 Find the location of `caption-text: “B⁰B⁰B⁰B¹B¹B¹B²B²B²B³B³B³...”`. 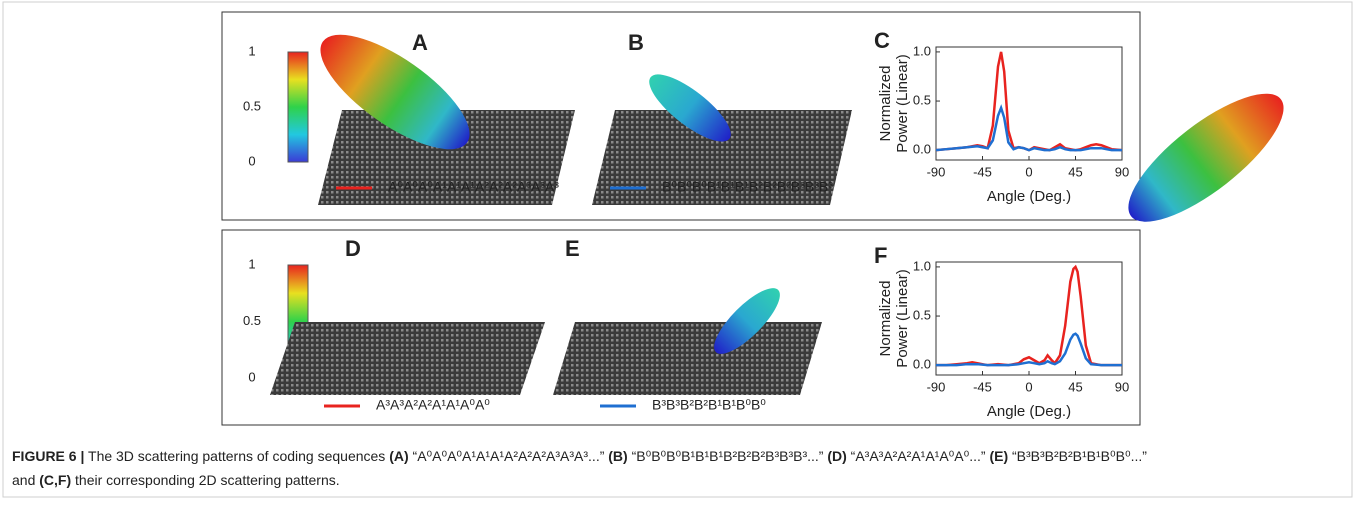

caption-text: “B⁰B⁰B⁰B¹B¹B¹B²B²B²B³B³B³...” is located at coordinates (727, 456).